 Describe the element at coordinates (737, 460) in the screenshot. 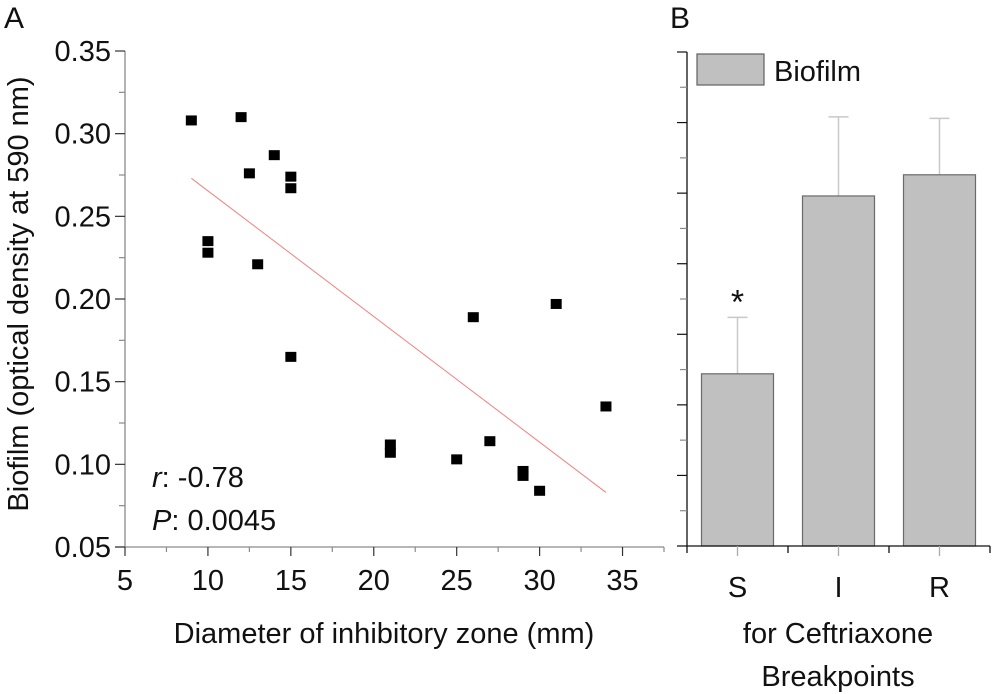

I see `bar-s` at that location.